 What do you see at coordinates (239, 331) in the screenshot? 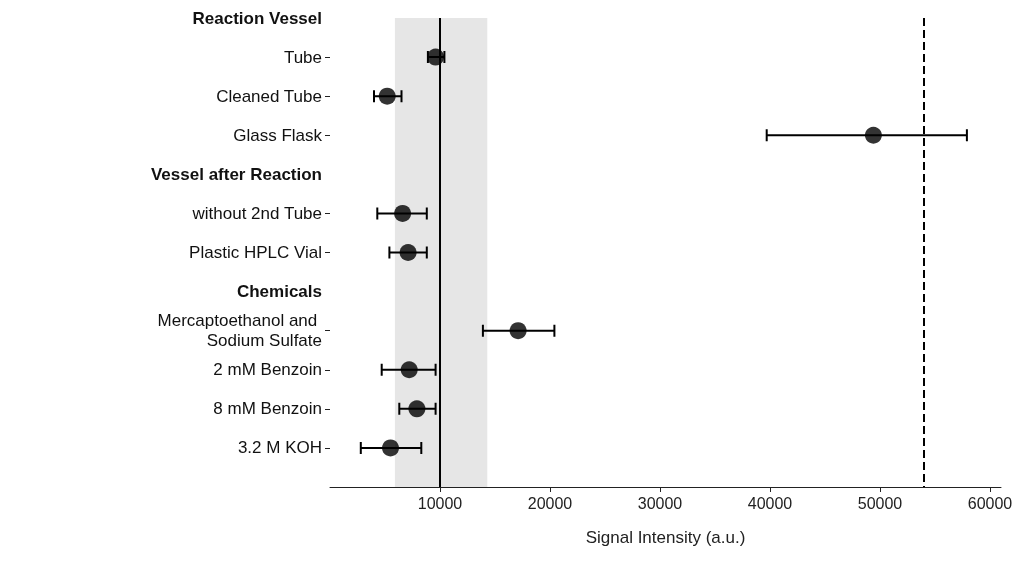
I see `y-tick-label: Mercaptoethanol and Sodium Sulfate` at bounding box center [239, 331].